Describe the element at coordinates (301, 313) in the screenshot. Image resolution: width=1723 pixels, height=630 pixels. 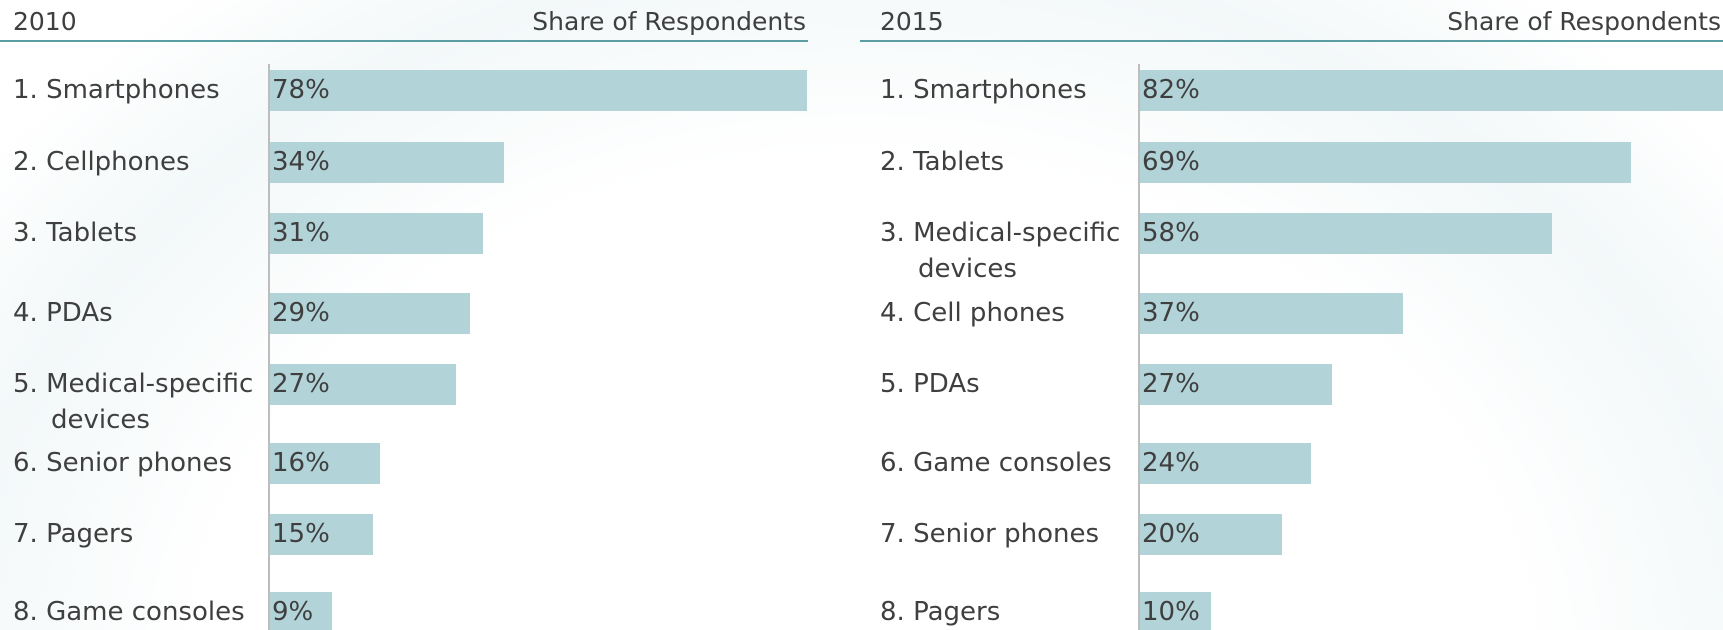
I see `value-label: 29%` at that location.